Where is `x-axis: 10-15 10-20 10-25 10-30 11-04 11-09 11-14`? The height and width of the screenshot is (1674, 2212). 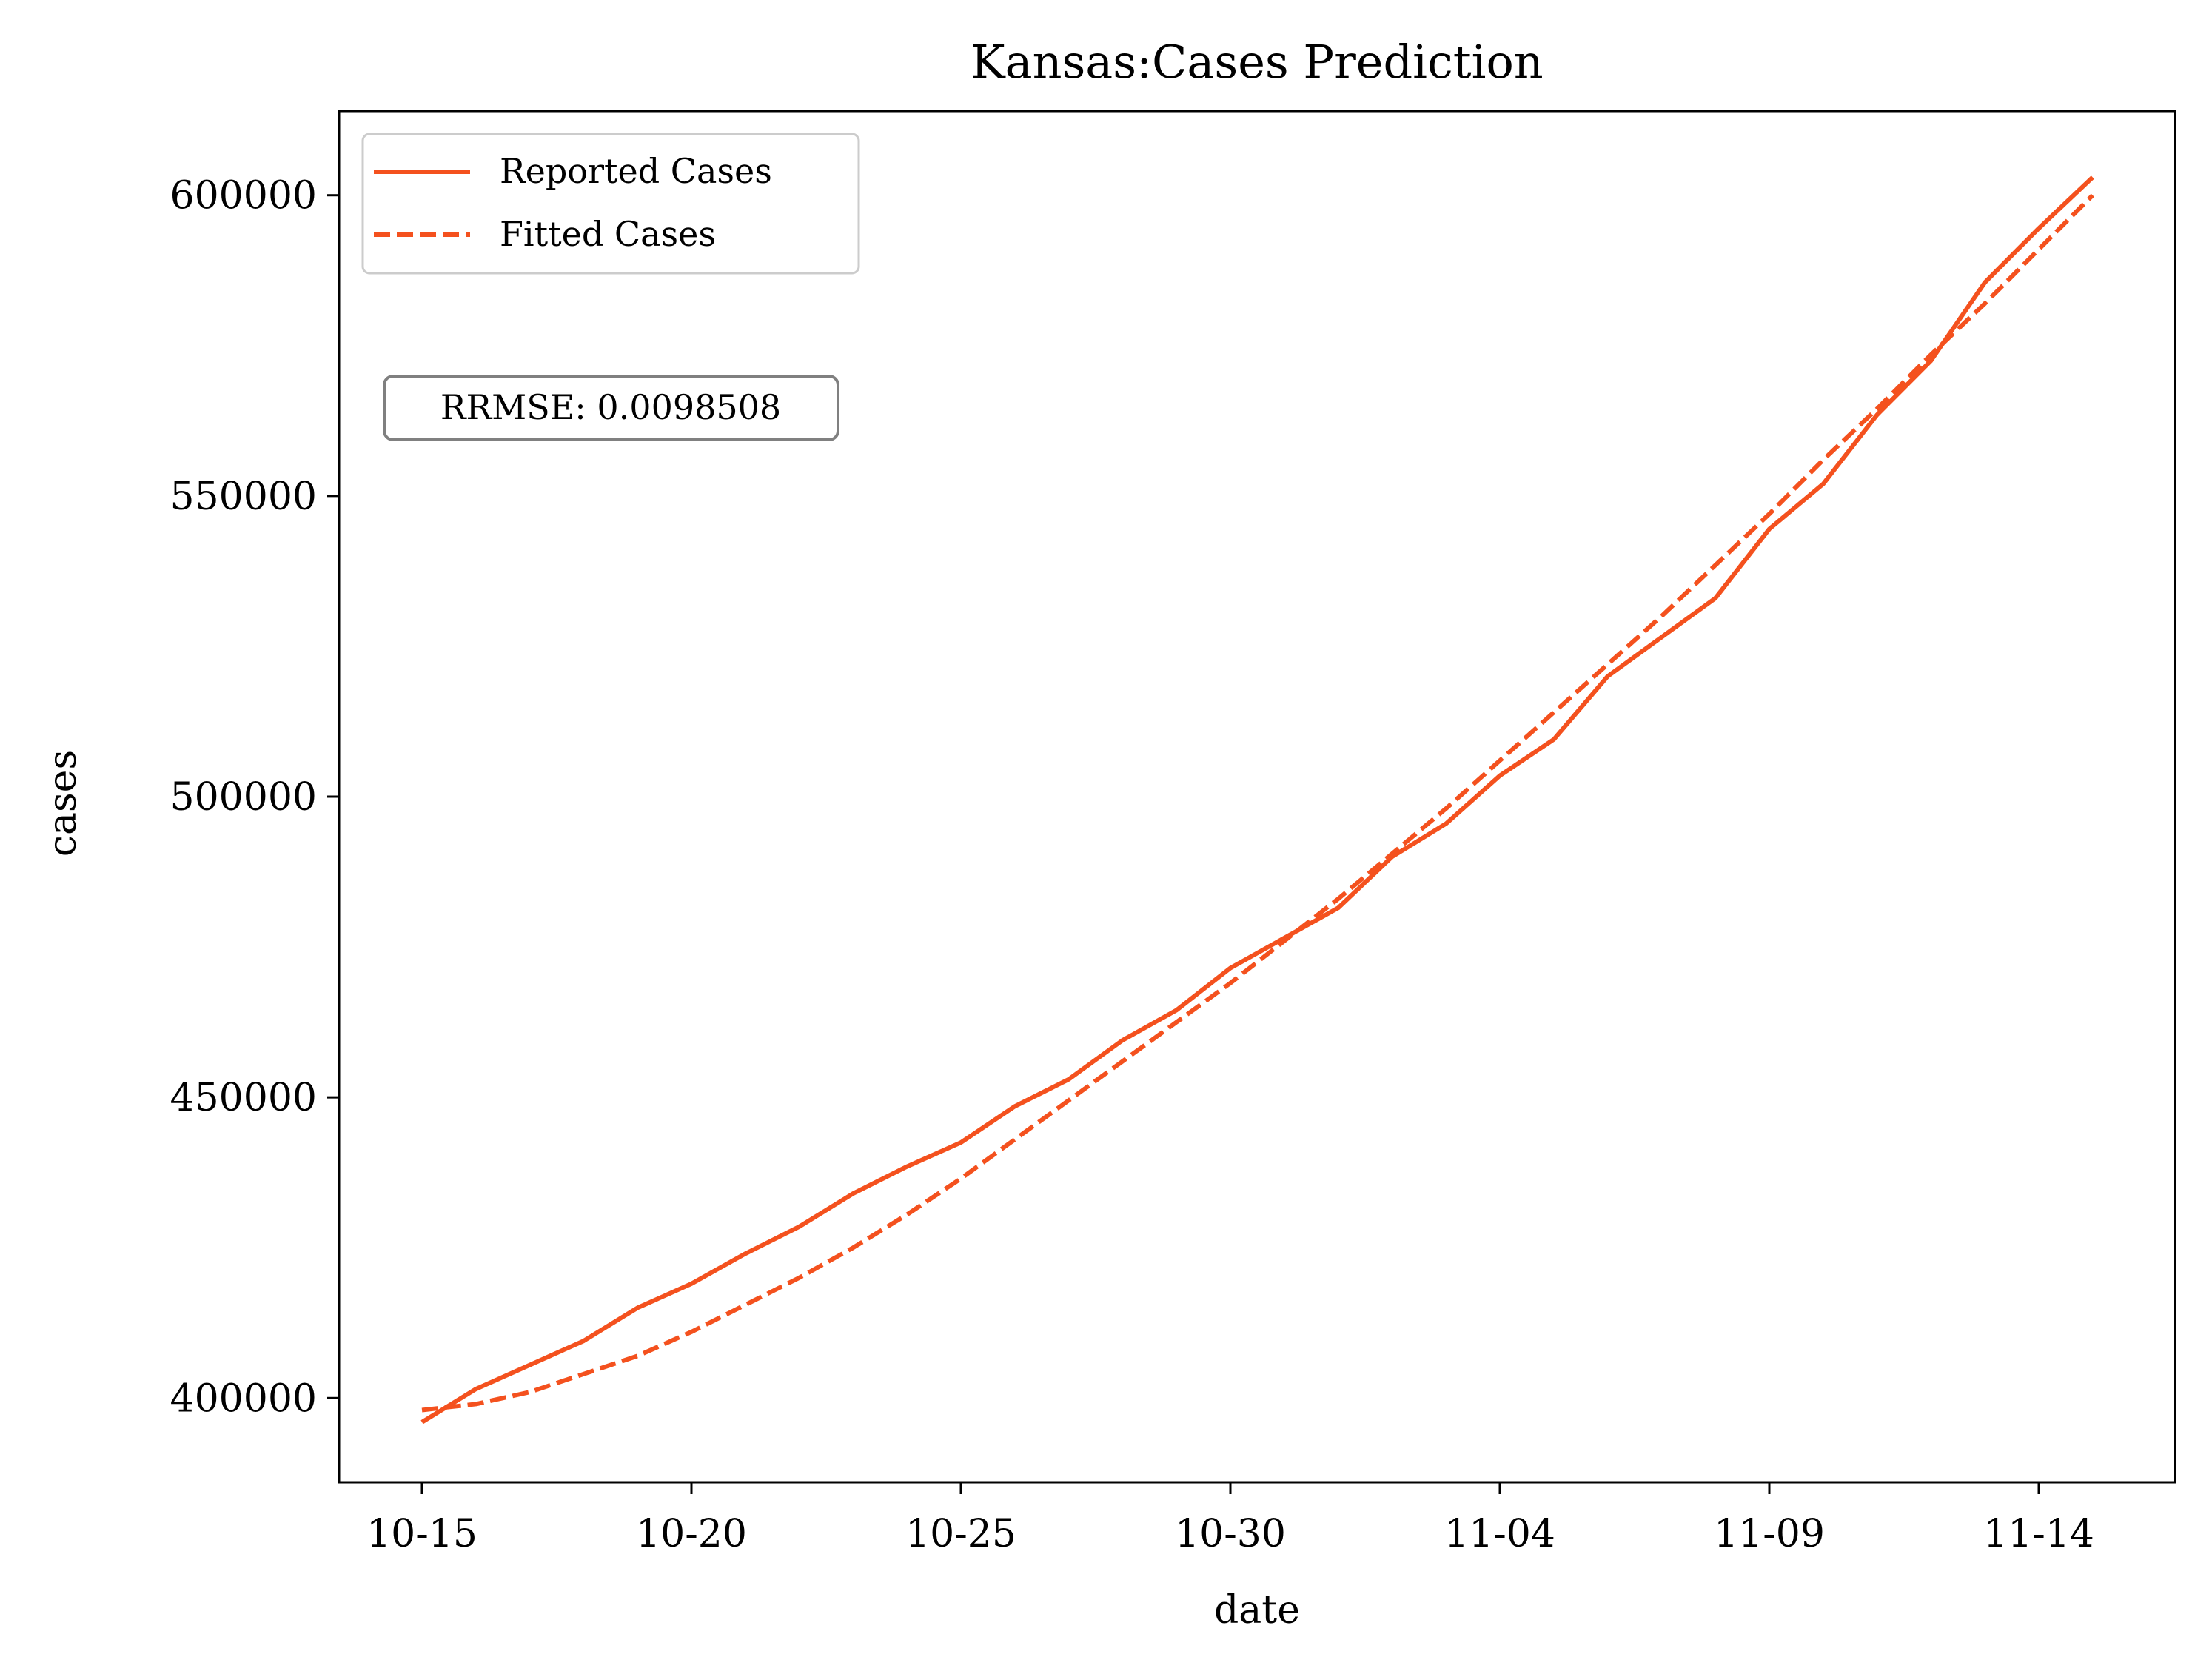 x-axis: 10-15 10-20 10-25 10-30 11-04 11-09 11-14 is located at coordinates (1230, 1519).